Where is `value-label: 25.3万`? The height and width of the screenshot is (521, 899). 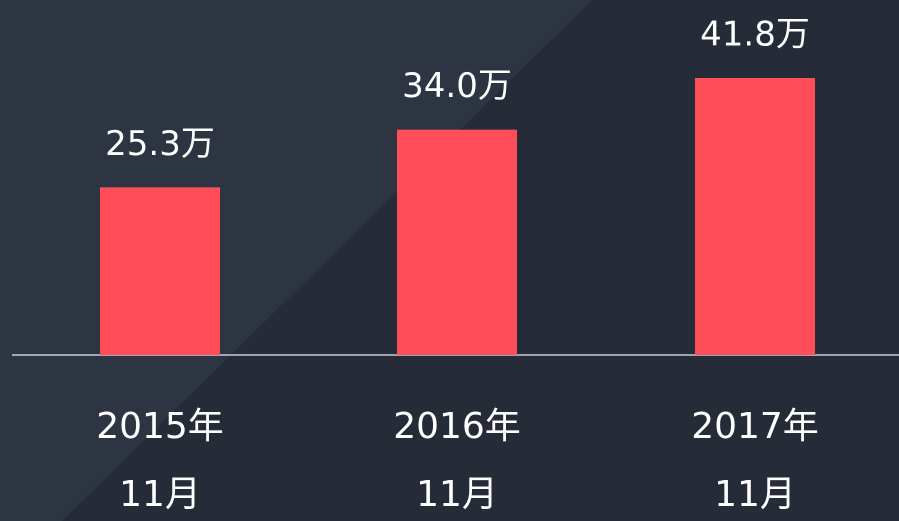 value-label: 25.3万 is located at coordinates (160, 144).